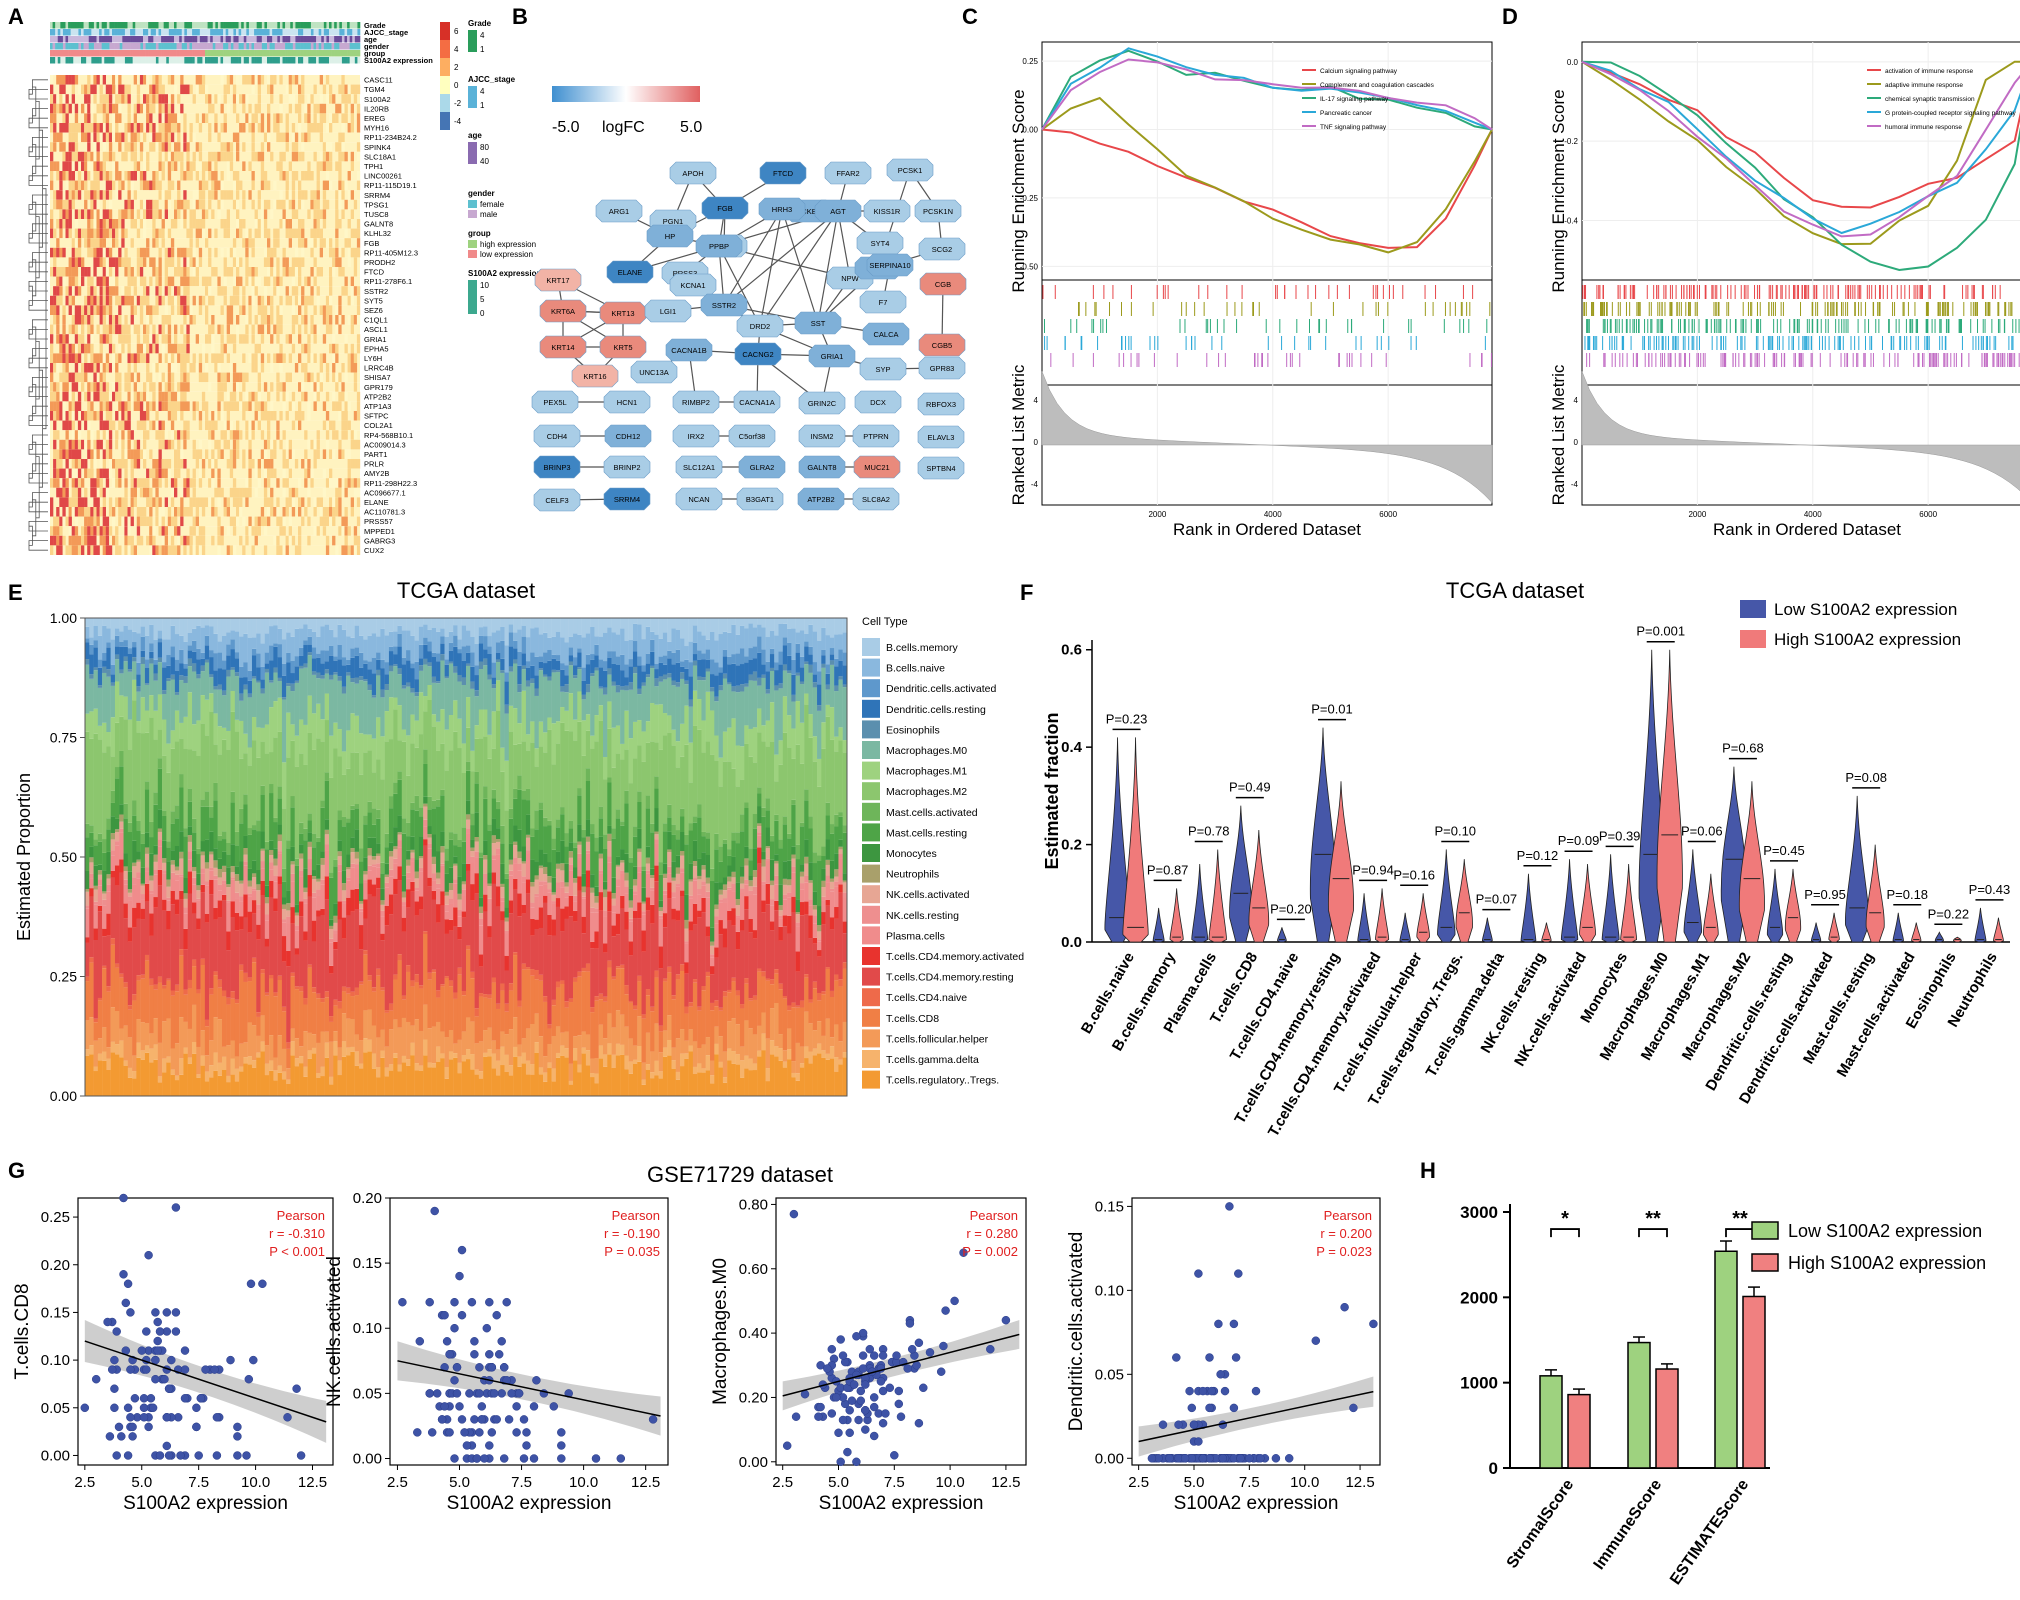 This screenshot has height=1600, width=2020. Describe the element at coordinates (472, 204) in the screenshot. I see `legend-swatch` at that location.